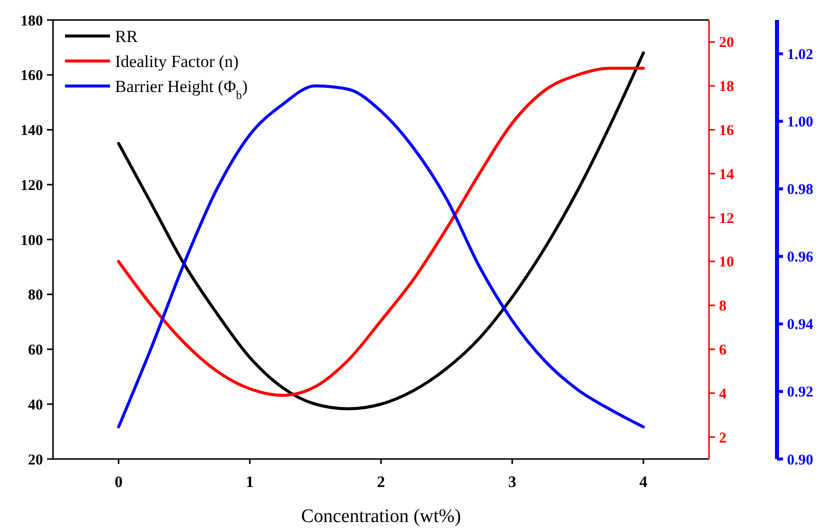  What do you see at coordinates (31, 186) in the screenshot?
I see `y-tick-label: 120` at bounding box center [31, 186].